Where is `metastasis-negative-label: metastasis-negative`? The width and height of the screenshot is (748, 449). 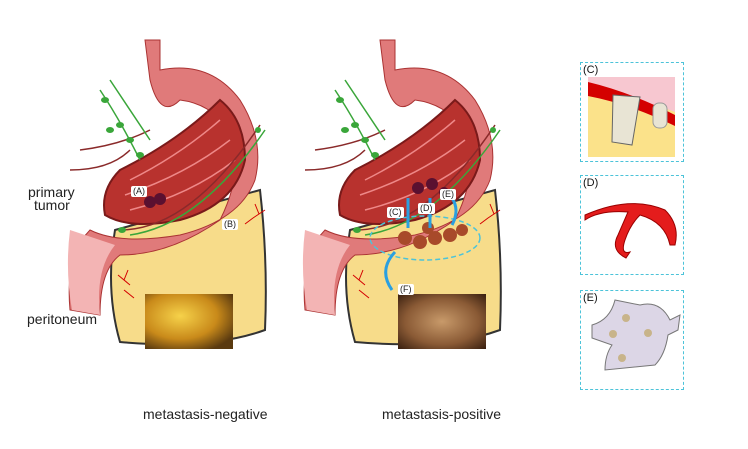 metastasis-negative-label: metastasis-negative is located at coordinates (205, 414).